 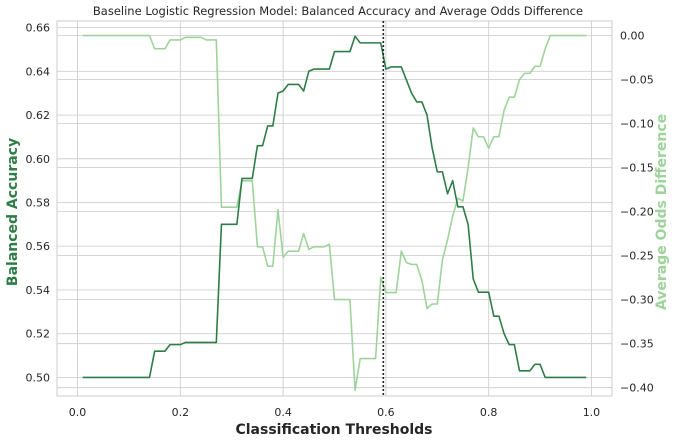 What do you see at coordinates (637, 212) in the screenshot?
I see `y-right-tick-label: −0.20` at bounding box center [637, 212].